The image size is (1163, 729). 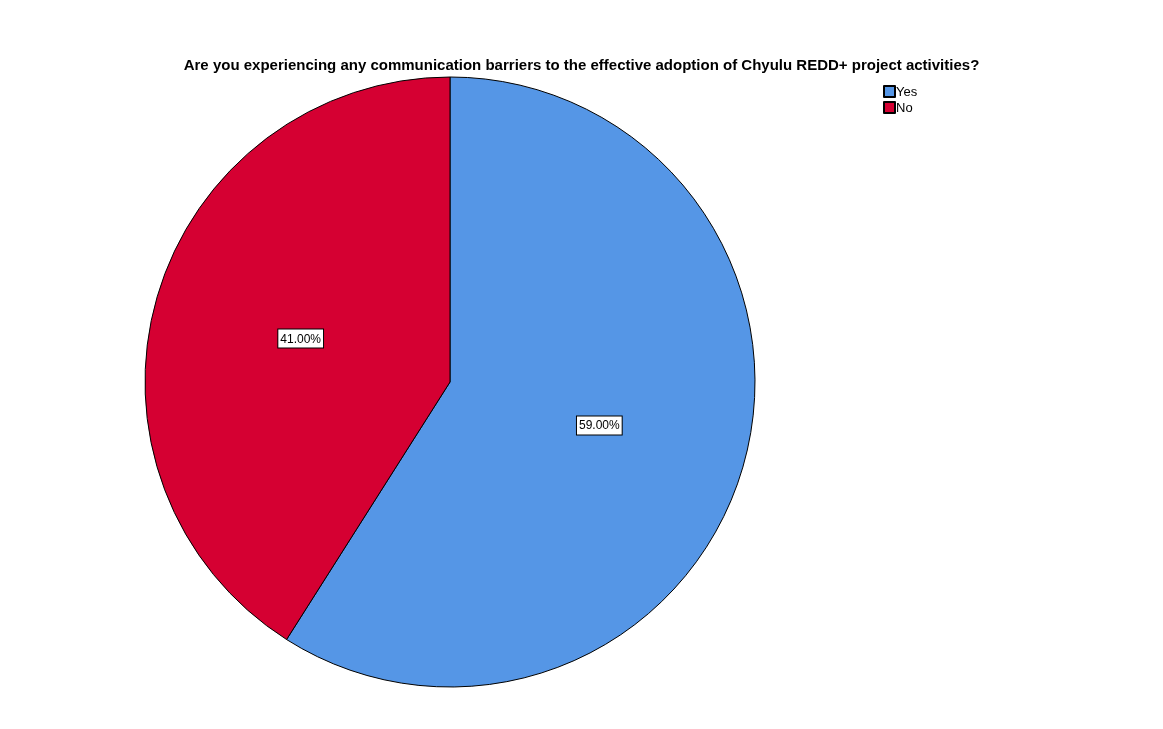 I want to click on data-label: 41.00%, so click(x=301, y=338).